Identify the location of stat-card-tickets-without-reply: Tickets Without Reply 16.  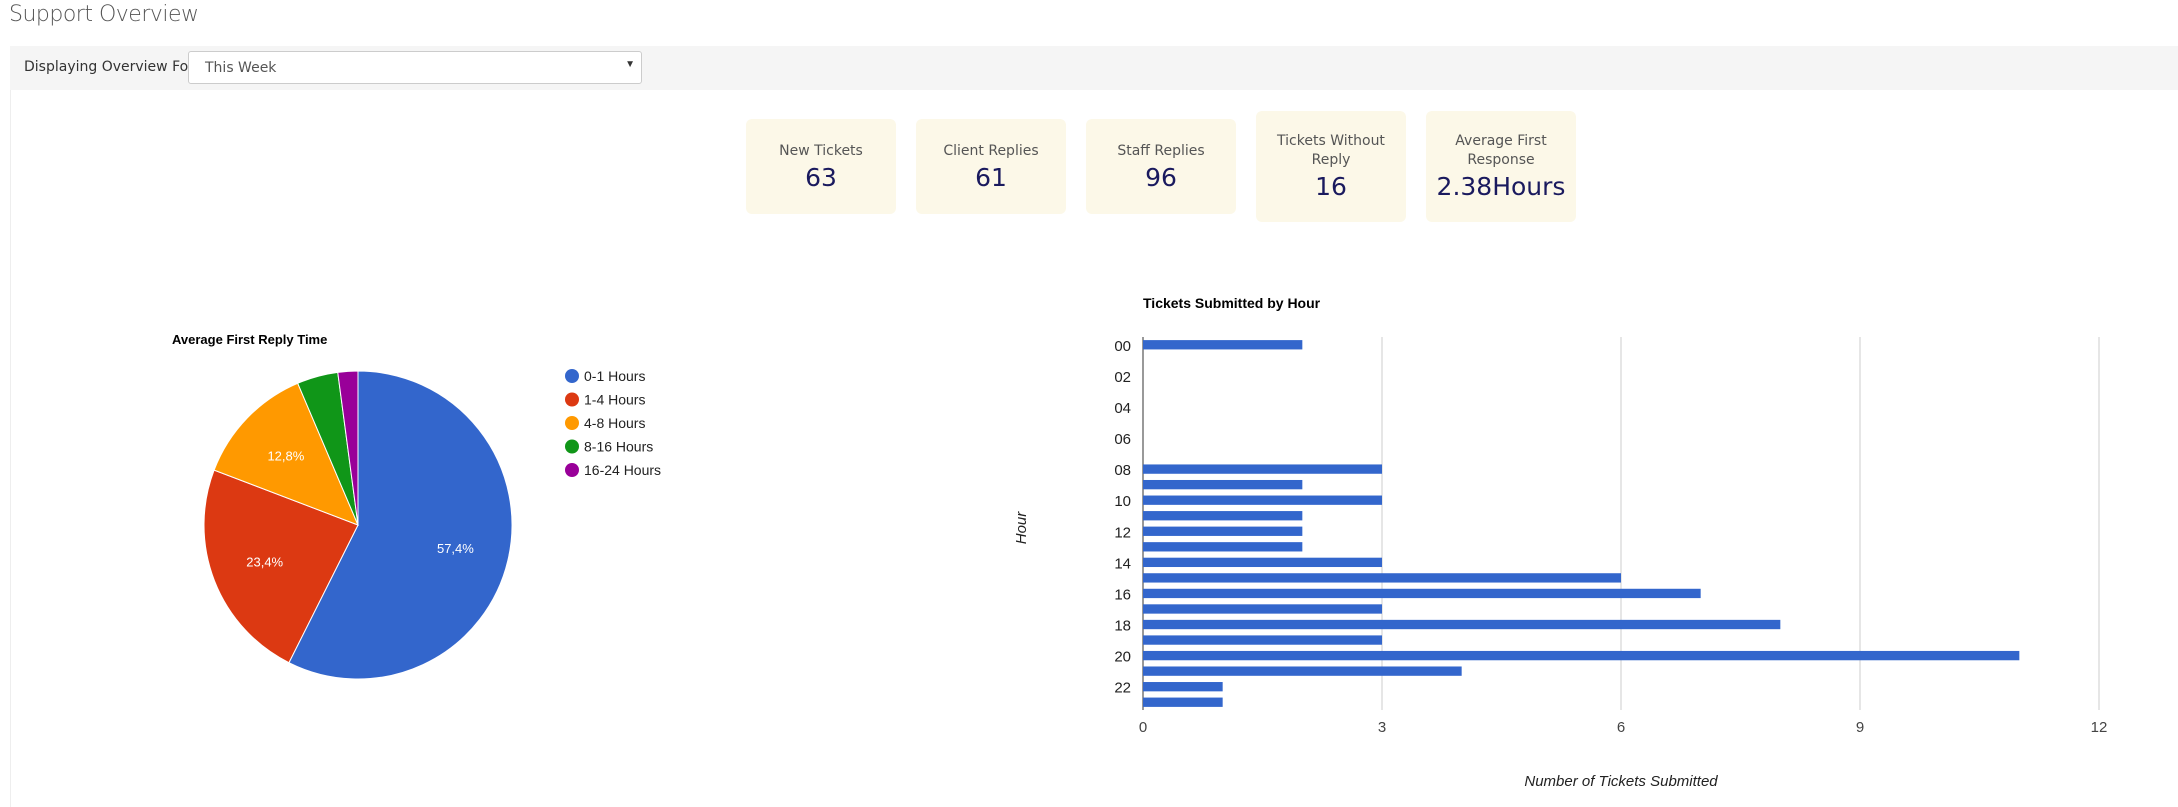
(1331, 166).